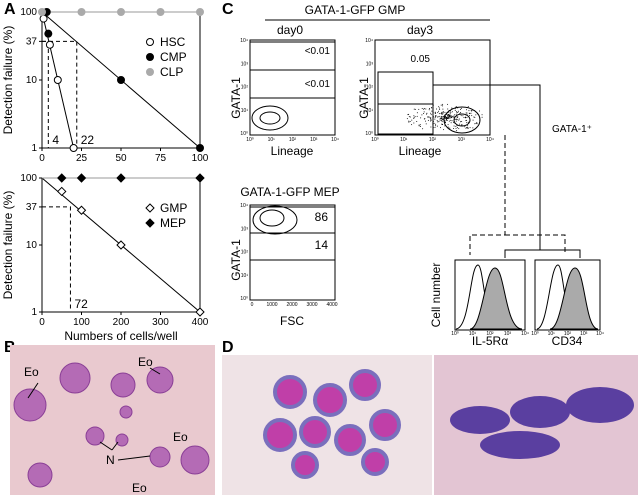  I want to click on guide-line, so click(45, 94).